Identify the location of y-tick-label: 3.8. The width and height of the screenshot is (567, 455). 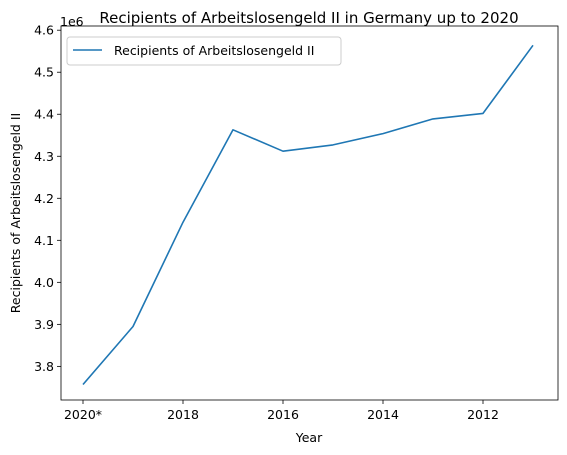
(44, 366).